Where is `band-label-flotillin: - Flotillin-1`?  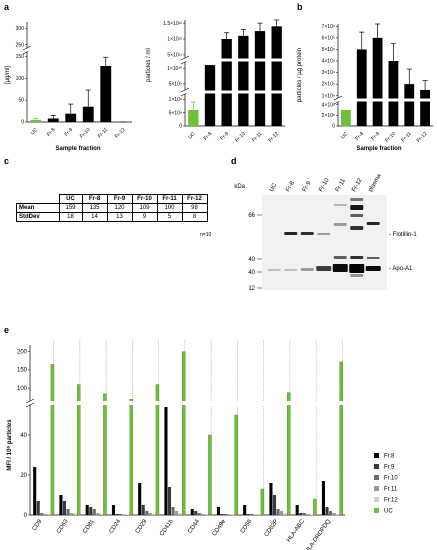 band-label-flotillin: - Flotillin-1 is located at coordinates (403, 235).